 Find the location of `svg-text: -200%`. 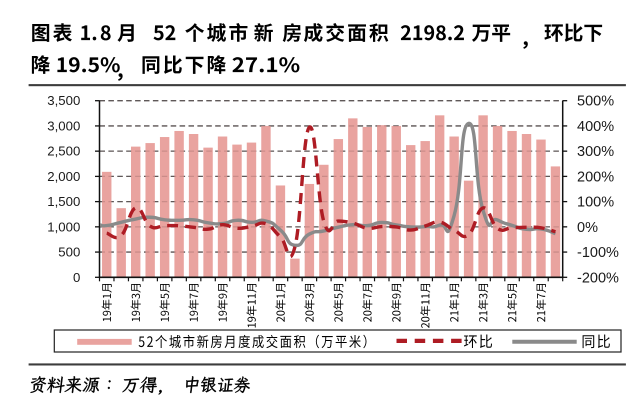

svg-text: -200% is located at coordinates (598, 278).